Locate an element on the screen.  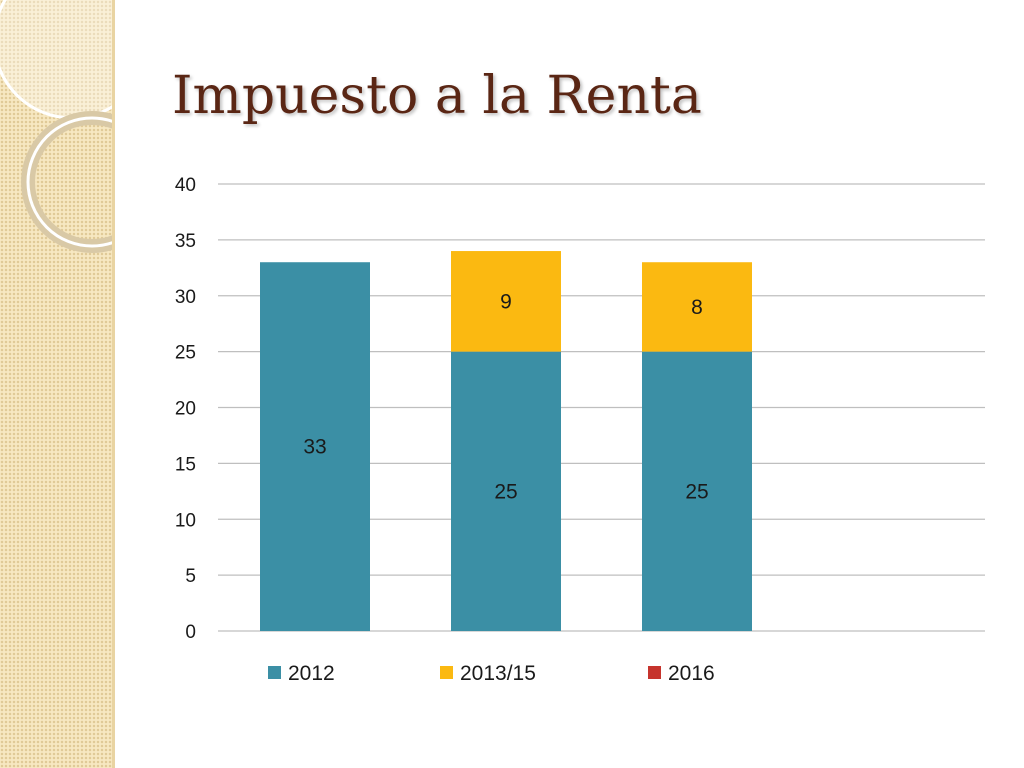
data-label: 33 is located at coordinates (314, 447).